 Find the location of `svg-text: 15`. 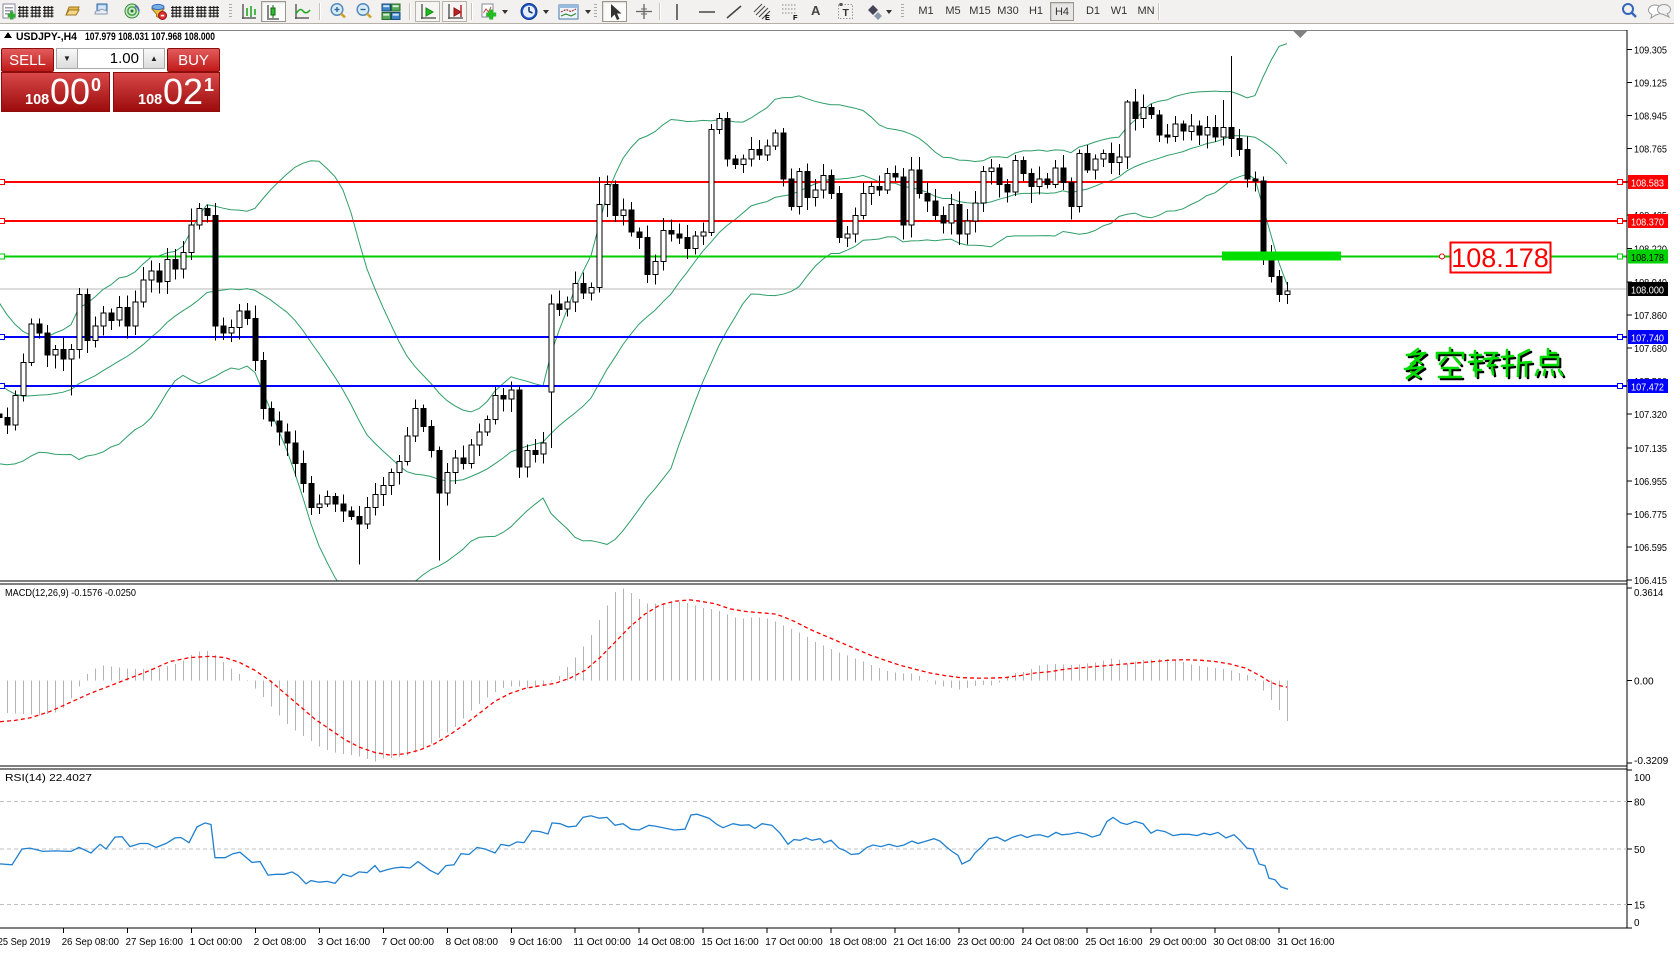

svg-text: 15 is located at coordinates (1639, 905).